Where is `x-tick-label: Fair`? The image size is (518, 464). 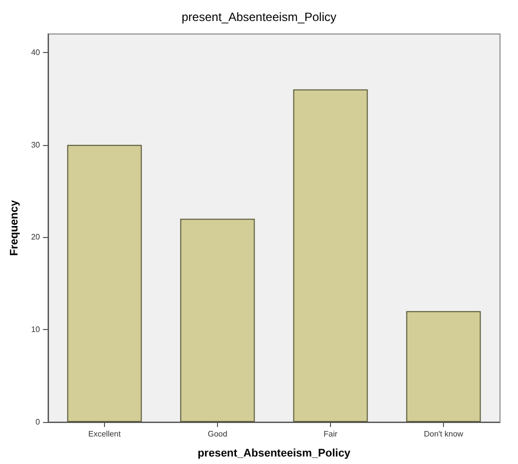
x-tick-label: Fair is located at coordinates (331, 434).